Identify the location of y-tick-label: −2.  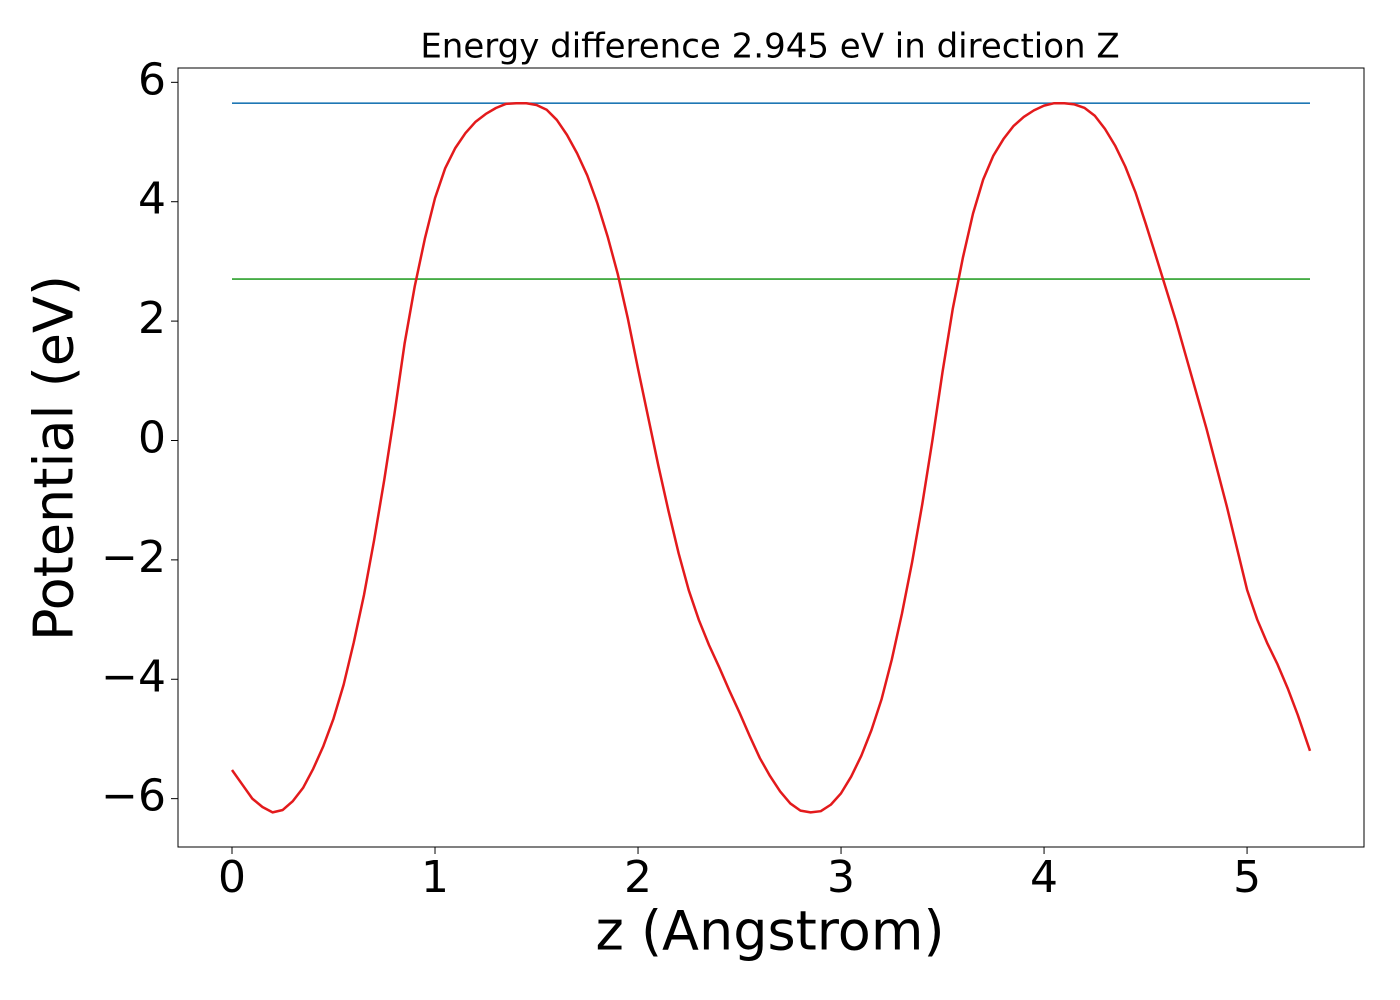
(133, 557).